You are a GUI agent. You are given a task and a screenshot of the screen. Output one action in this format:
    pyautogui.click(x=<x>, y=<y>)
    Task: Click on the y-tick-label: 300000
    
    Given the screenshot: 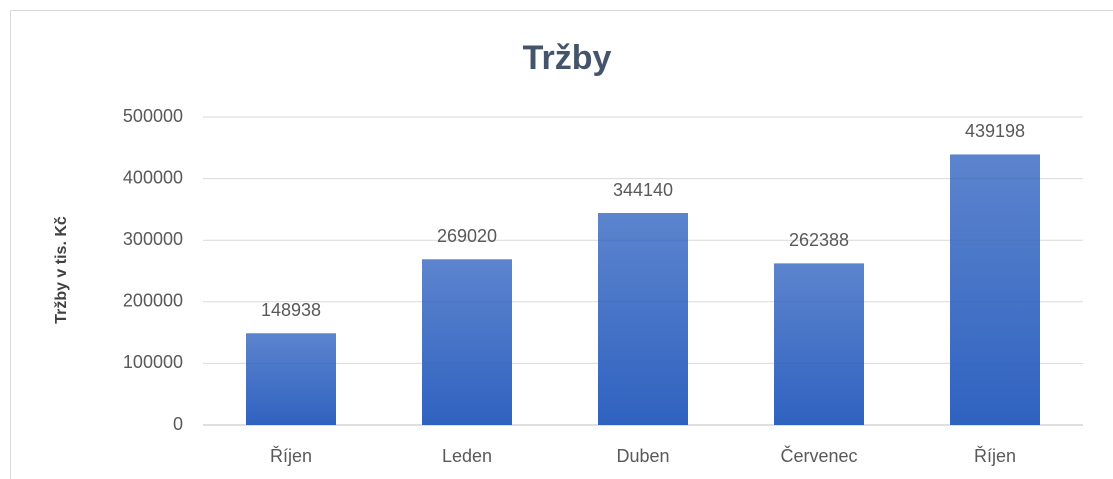 What is the action you would take?
    pyautogui.click(x=153, y=239)
    